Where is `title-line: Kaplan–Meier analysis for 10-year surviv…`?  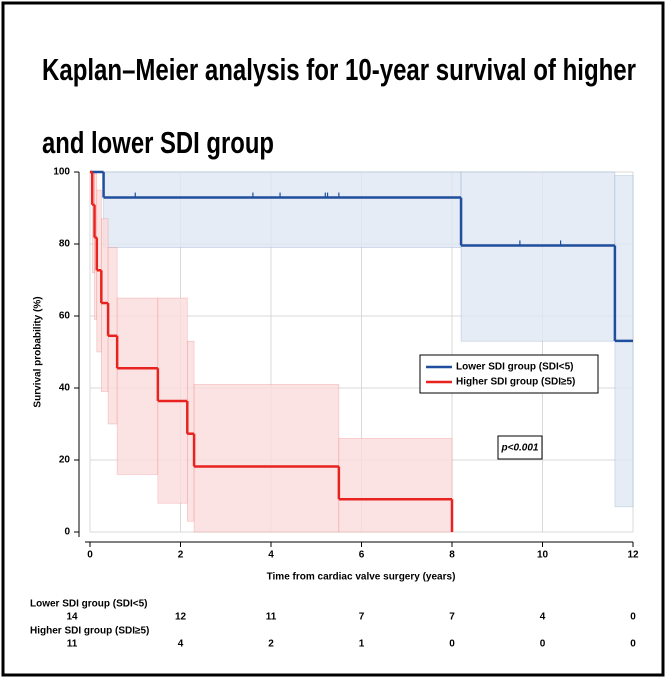 title-line: Kaplan–Meier analysis for 10-year surviv… is located at coordinates (339, 69).